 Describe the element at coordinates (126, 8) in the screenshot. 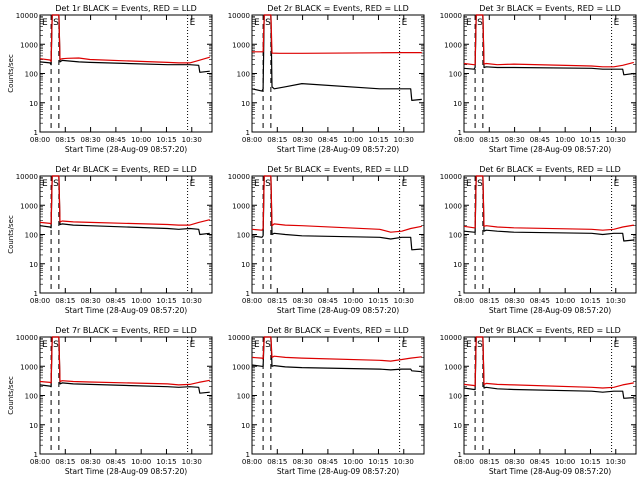

I see `panel-title: Det 1r BLACK = Events, RED = LLD` at that location.